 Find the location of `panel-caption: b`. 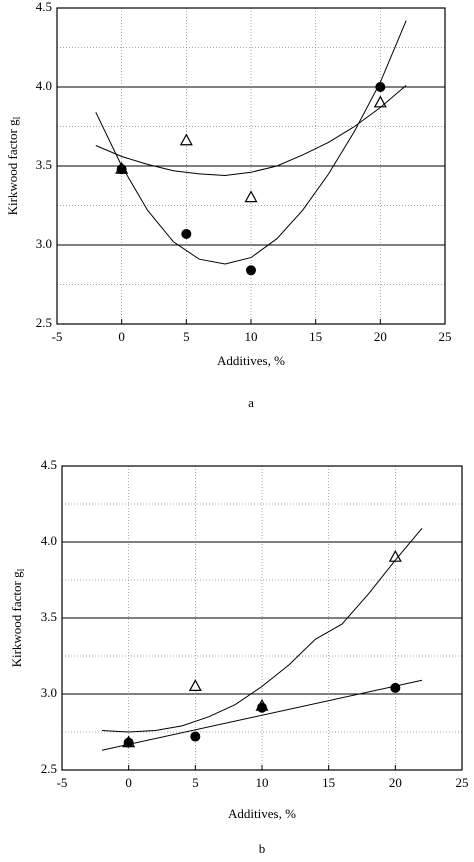

panel-caption: b is located at coordinates (262, 848).